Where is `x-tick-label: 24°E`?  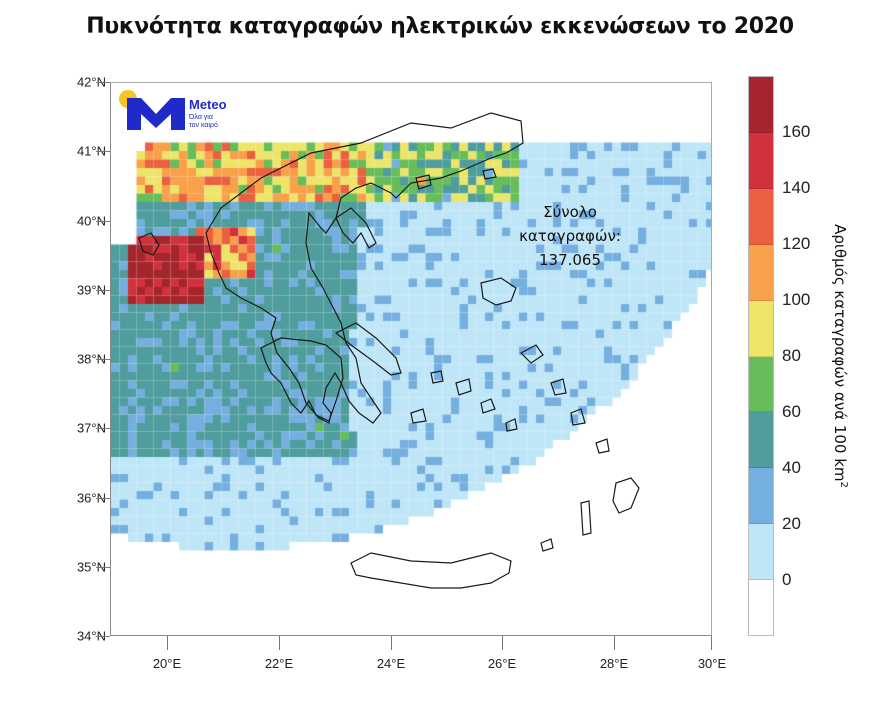 x-tick-label: 24°E is located at coordinates (391, 663).